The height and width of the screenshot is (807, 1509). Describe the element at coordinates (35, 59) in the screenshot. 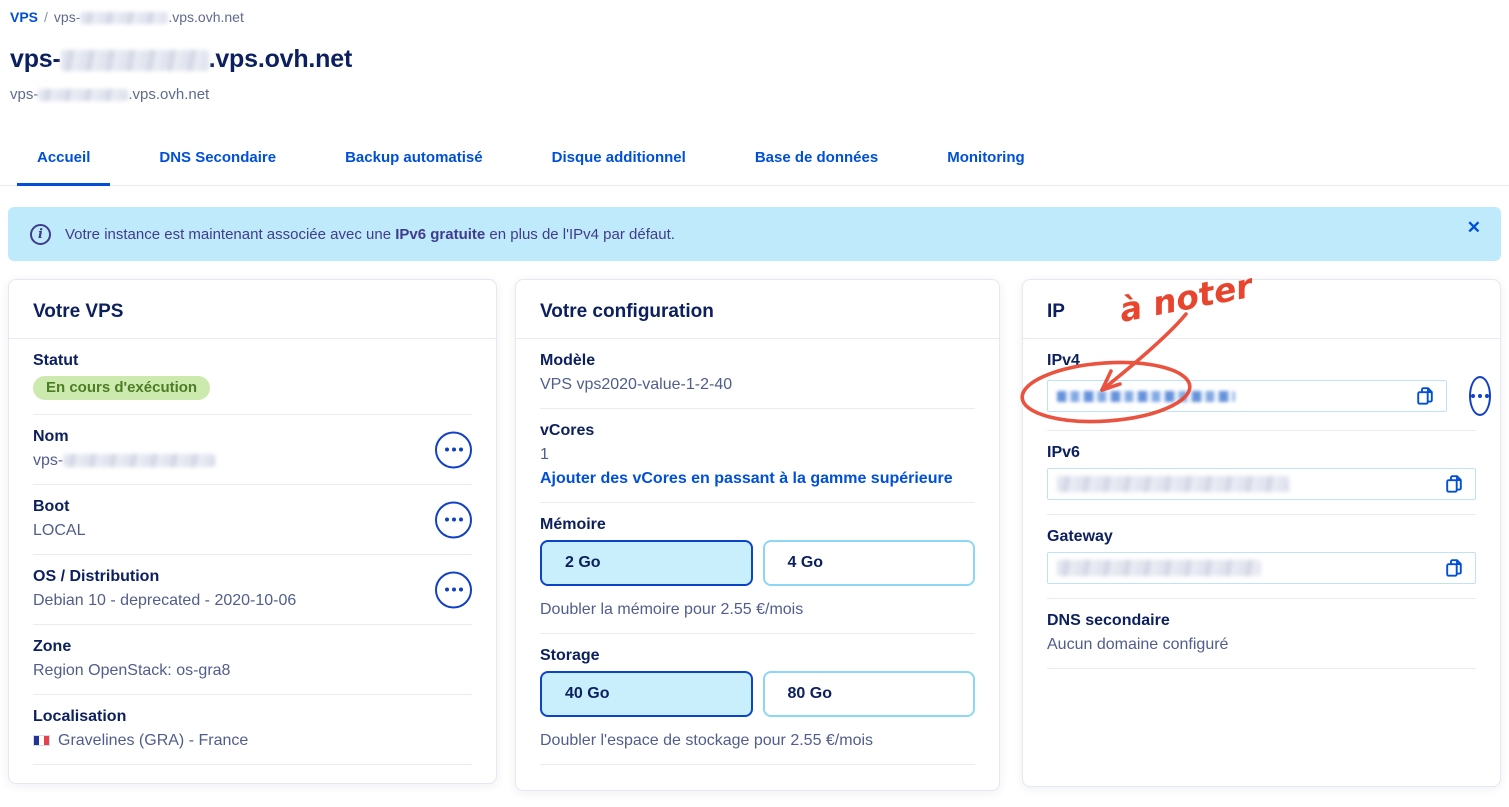

I see `page-title-prefix: vps-` at that location.